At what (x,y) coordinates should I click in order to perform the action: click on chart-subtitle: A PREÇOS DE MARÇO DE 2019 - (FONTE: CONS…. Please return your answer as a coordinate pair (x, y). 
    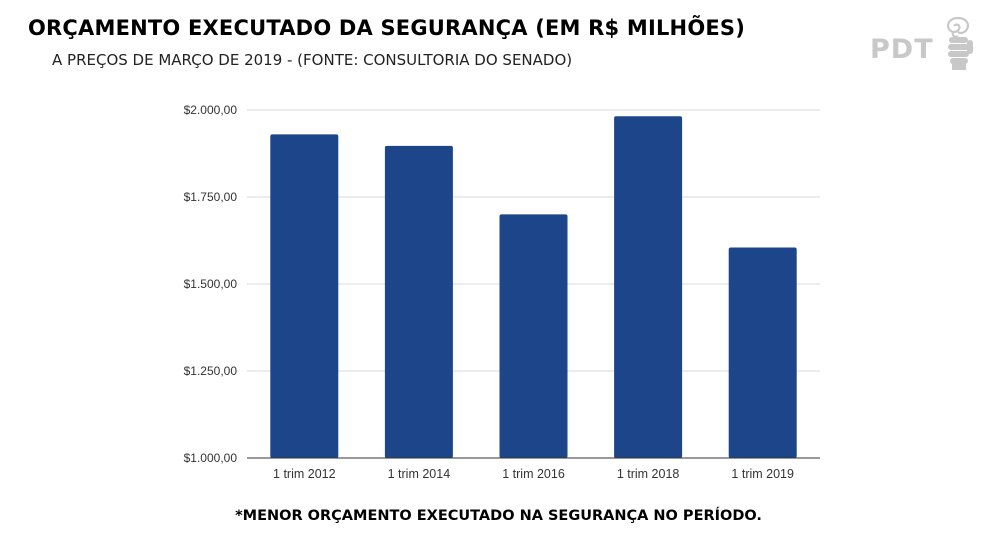
    Looking at the image, I should click on (312, 60).